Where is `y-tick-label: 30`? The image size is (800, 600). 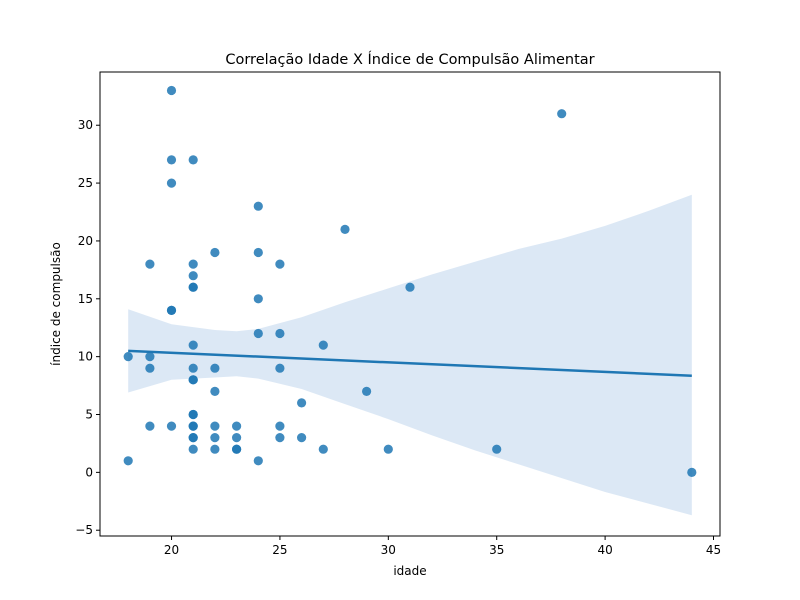
y-tick-label: 30 is located at coordinates (85, 125).